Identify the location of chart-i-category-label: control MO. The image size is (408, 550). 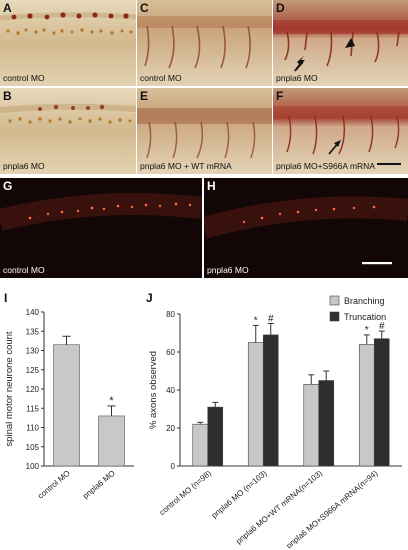
(54, 485).